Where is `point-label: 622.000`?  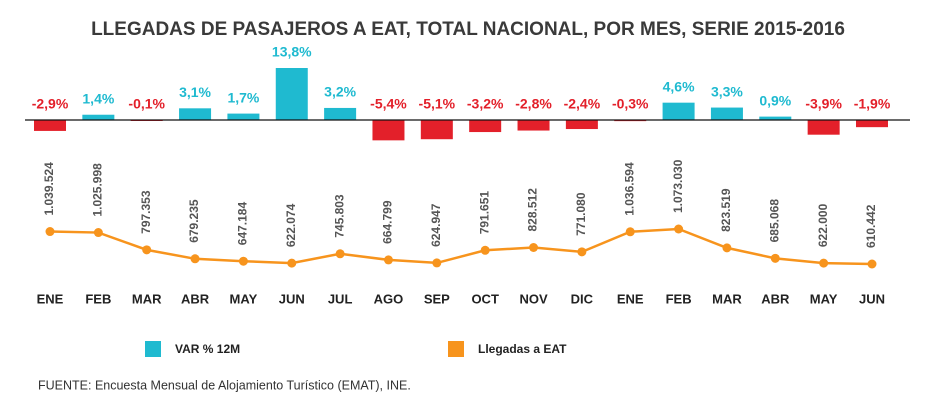
point-label: 622.000 is located at coordinates (823, 225).